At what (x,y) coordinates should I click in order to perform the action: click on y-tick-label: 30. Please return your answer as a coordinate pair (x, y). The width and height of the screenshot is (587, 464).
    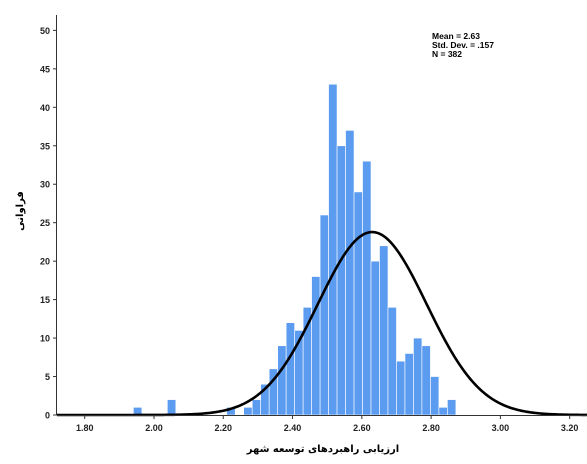
    Looking at the image, I should click on (45, 185).